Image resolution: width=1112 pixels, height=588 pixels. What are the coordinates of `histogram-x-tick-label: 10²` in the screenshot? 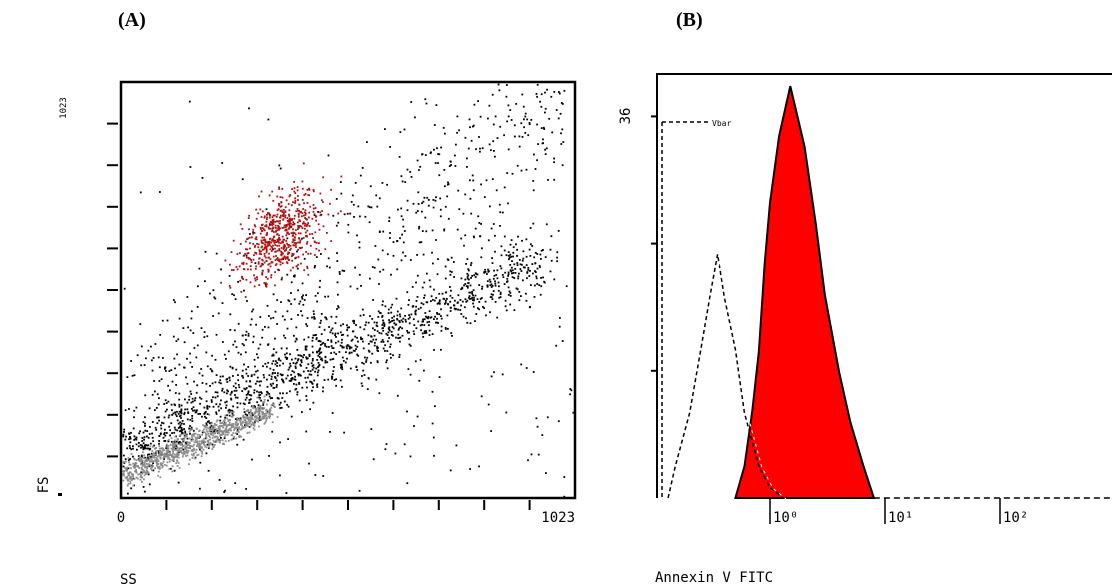 It's located at (1015, 518).